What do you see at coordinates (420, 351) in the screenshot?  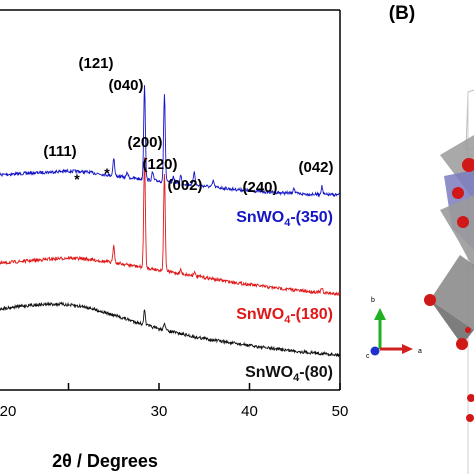 I see `a-axis-label: a` at bounding box center [420, 351].